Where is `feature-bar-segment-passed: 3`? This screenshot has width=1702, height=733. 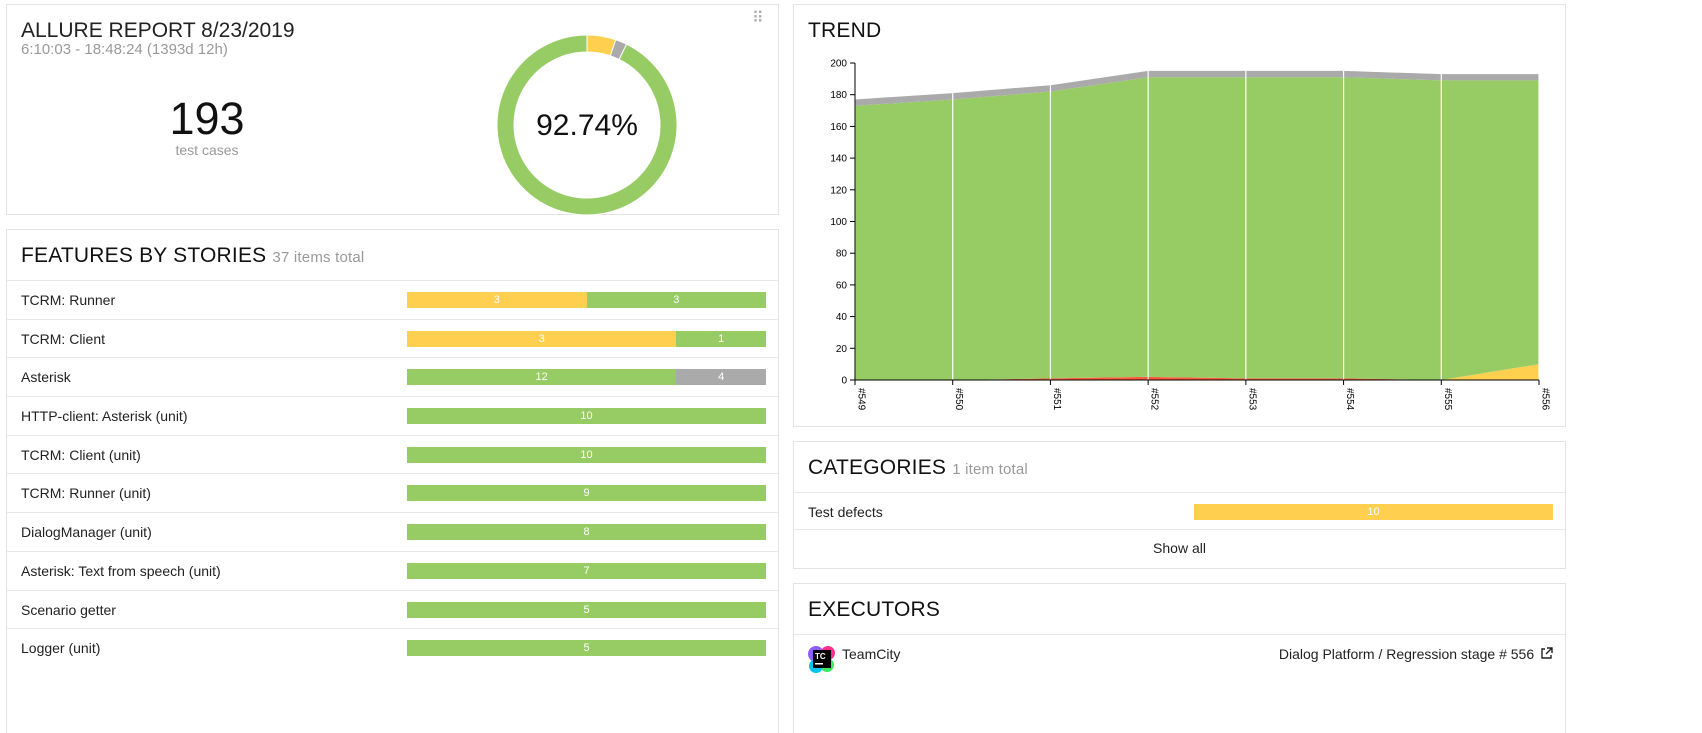 feature-bar-segment-passed: 3 is located at coordinates (676, 300).